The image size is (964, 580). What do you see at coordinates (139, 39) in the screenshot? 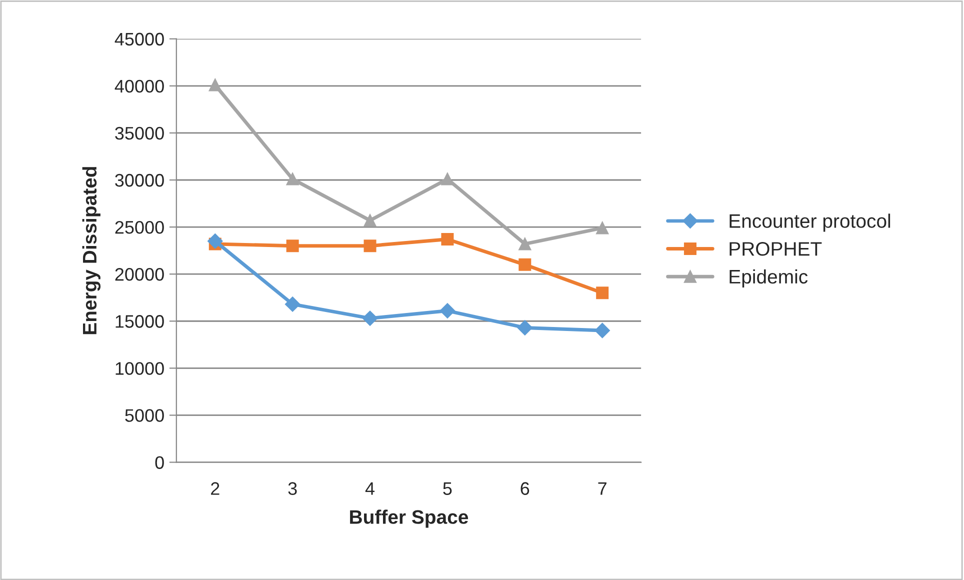
I see `y-tick-label: 45000` at bounding box center [139, 39].